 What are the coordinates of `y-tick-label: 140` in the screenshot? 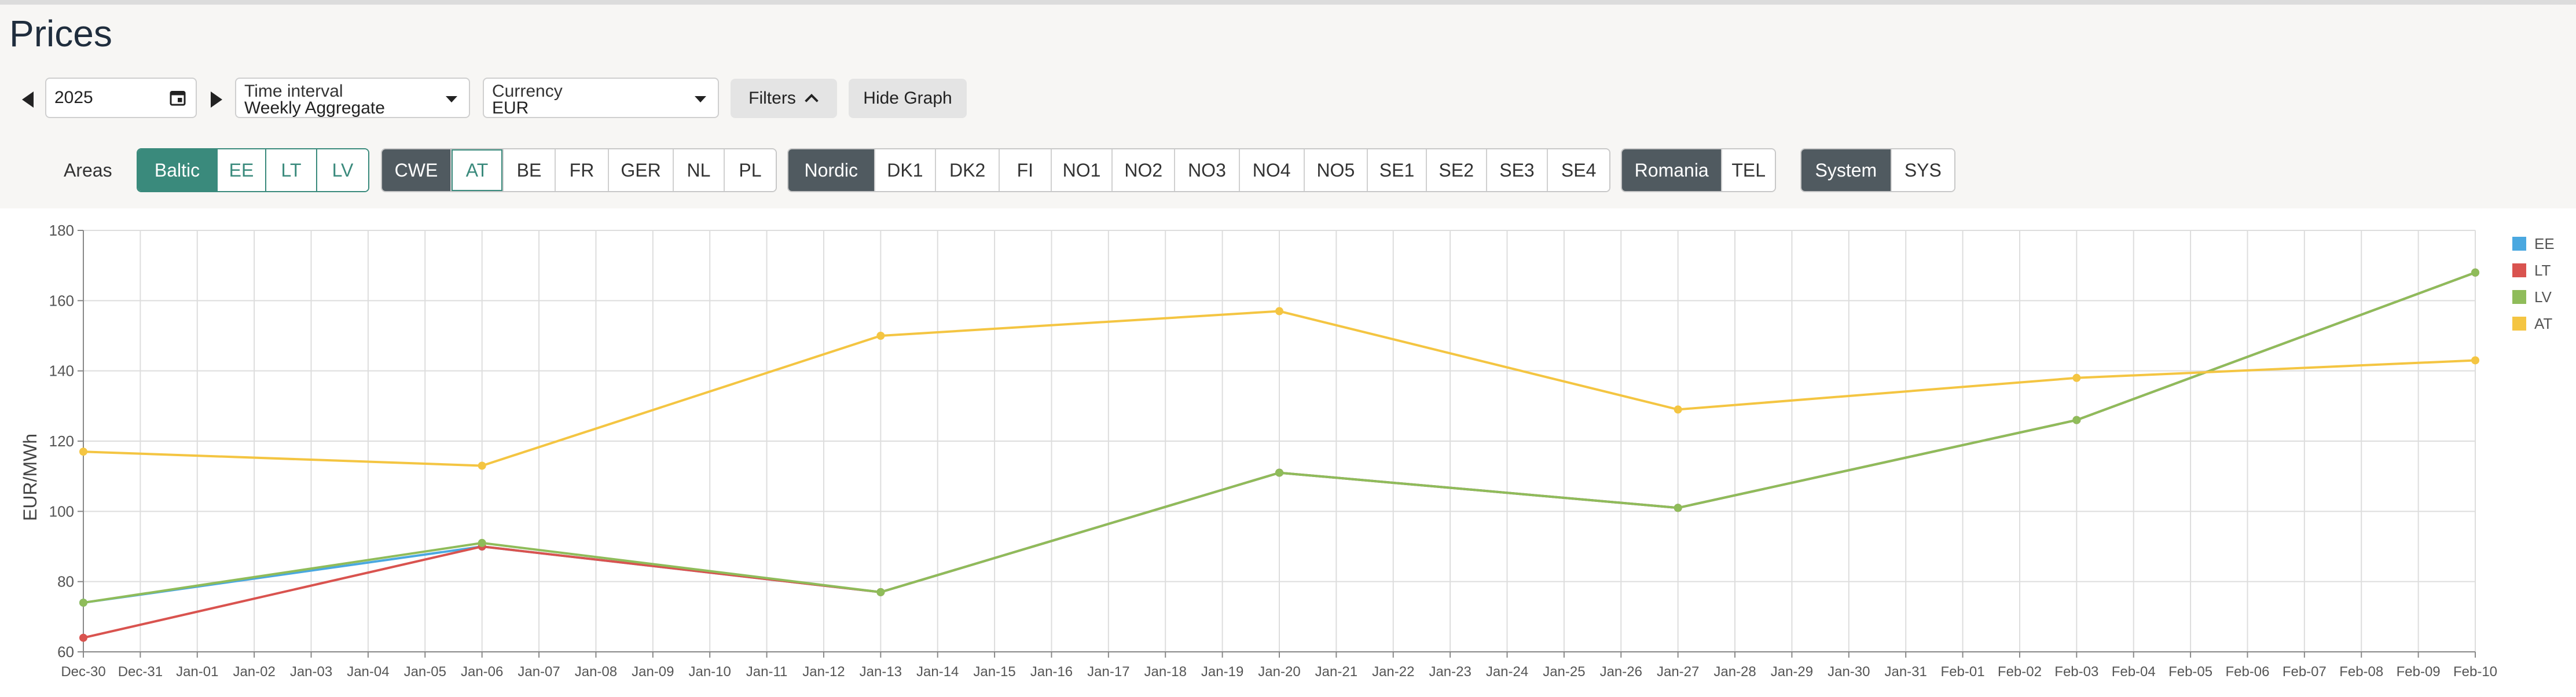 It's located at (61, 371).